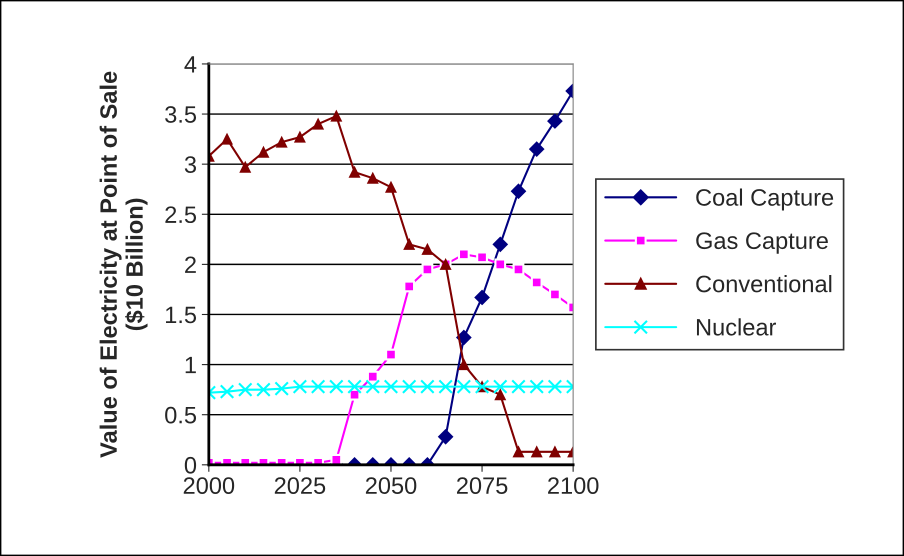  Describe the element at coordinates (190, 164) in the screenshot. I see `y-tick-label: 3` at that location.